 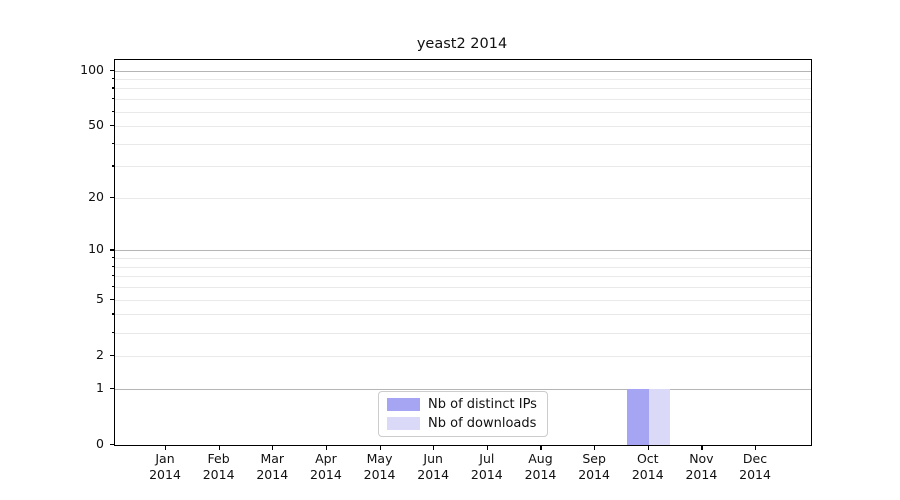 I want to click on y-tick-label: 10, so click(x=96, y=249).